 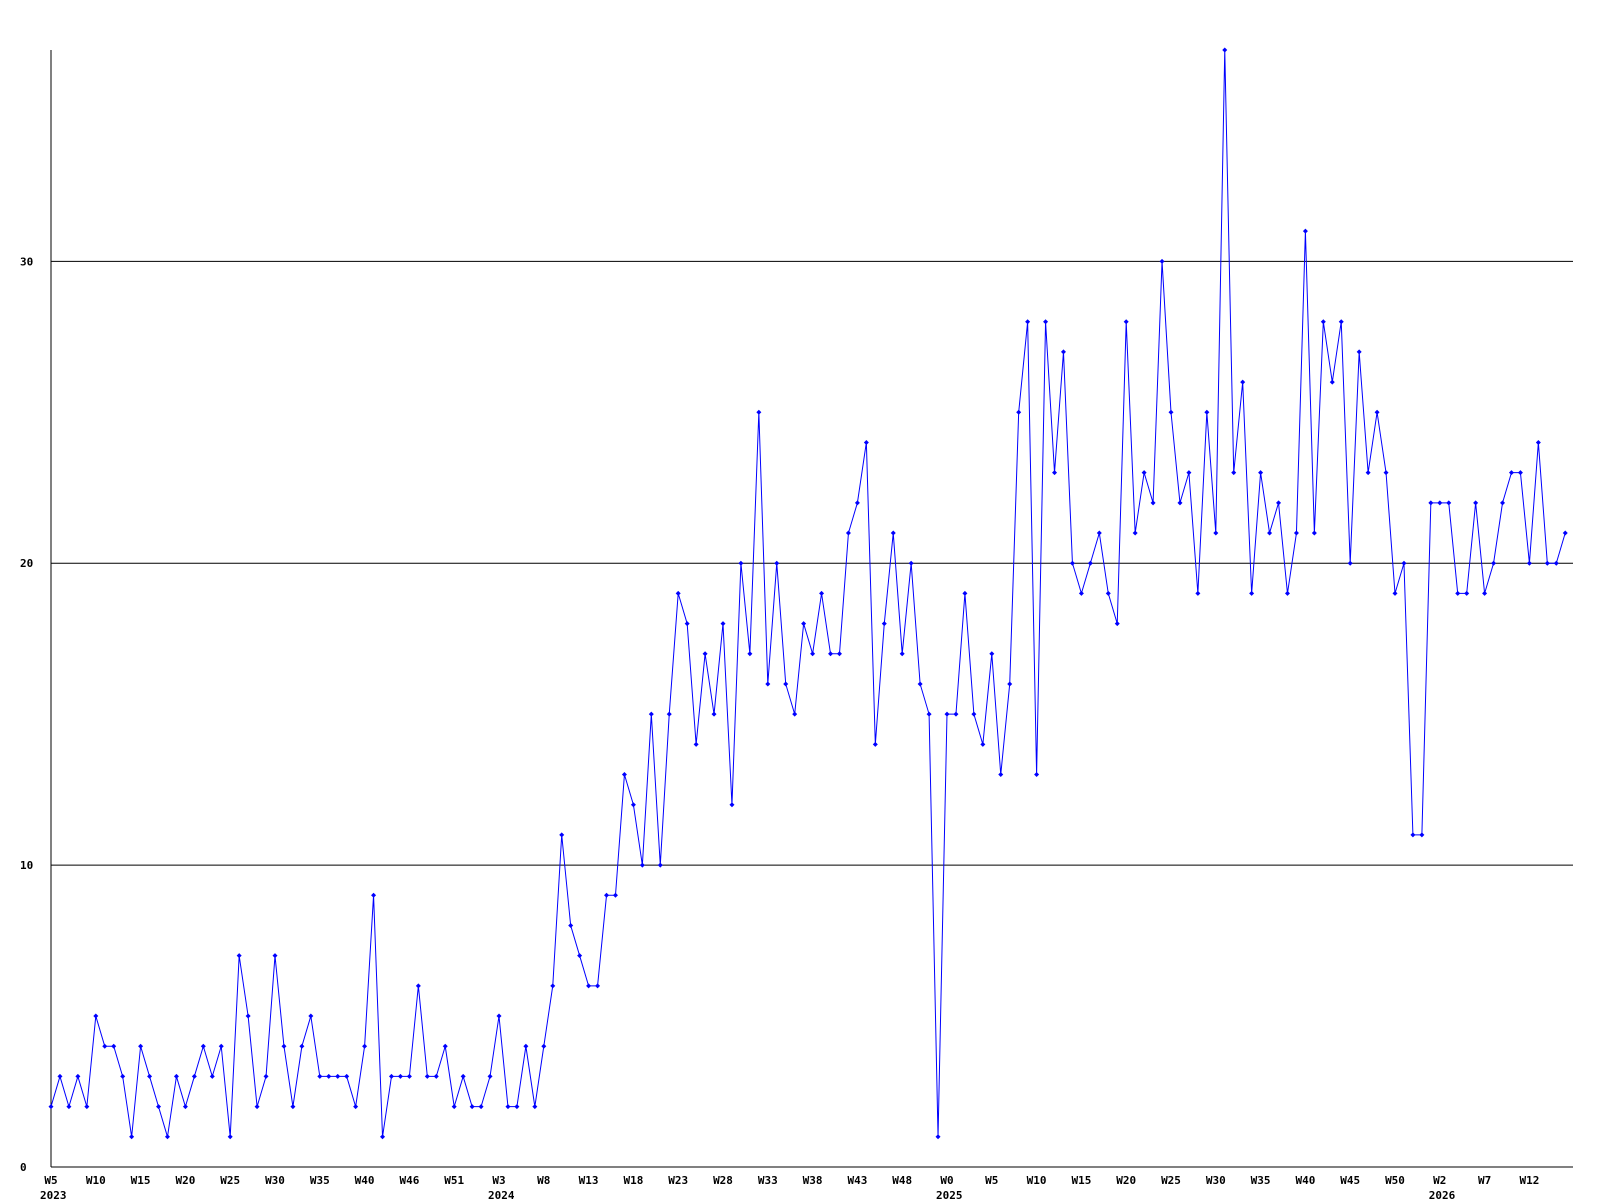 I want to click on x-tick-label: W18, so click(x=633, y=1180).